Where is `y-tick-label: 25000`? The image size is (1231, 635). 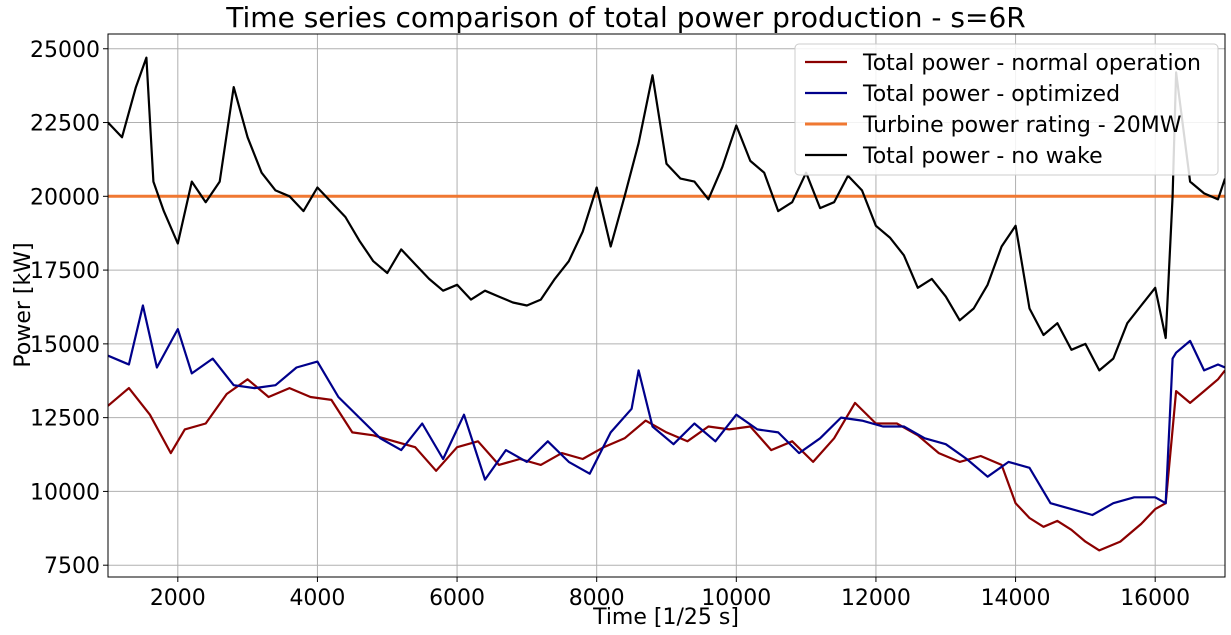 y-tick-label: 25000 is located at coordinates (65, 50).